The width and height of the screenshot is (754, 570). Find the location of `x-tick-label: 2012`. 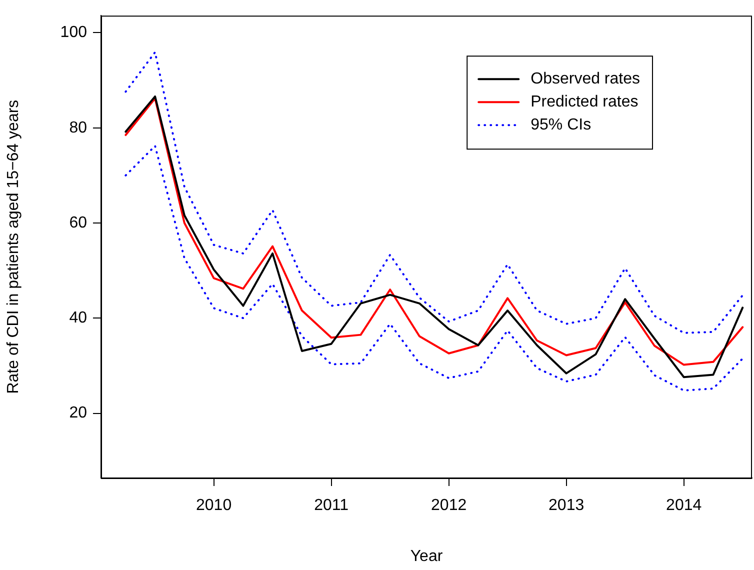

x-tick-label: 2012 is located at coordinates (449, 505).